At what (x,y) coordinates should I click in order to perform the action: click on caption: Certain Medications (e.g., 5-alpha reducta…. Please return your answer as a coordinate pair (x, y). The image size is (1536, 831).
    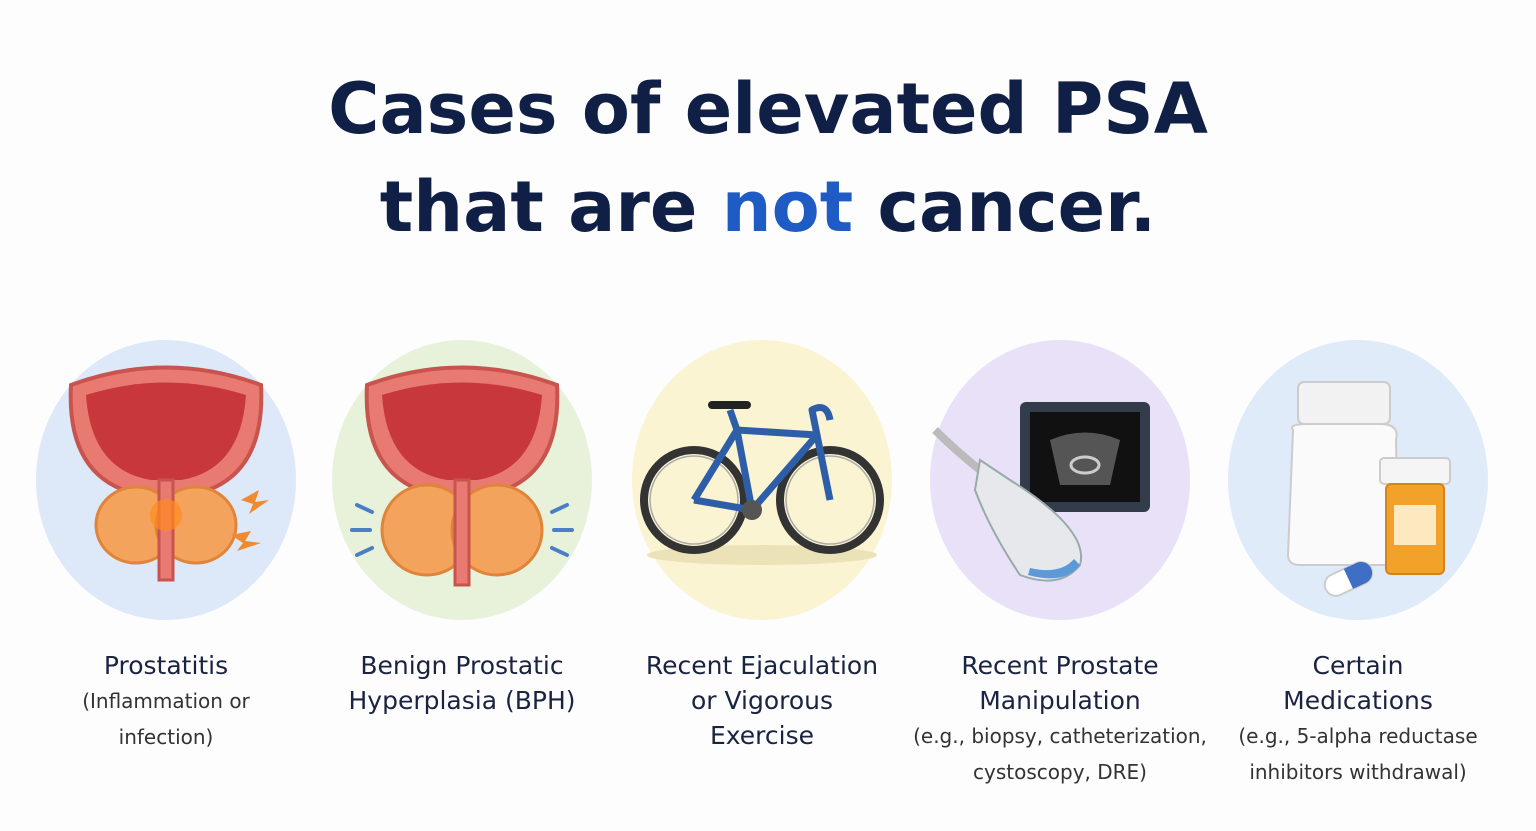
    Looking at the image, I should click on (1358, 719).